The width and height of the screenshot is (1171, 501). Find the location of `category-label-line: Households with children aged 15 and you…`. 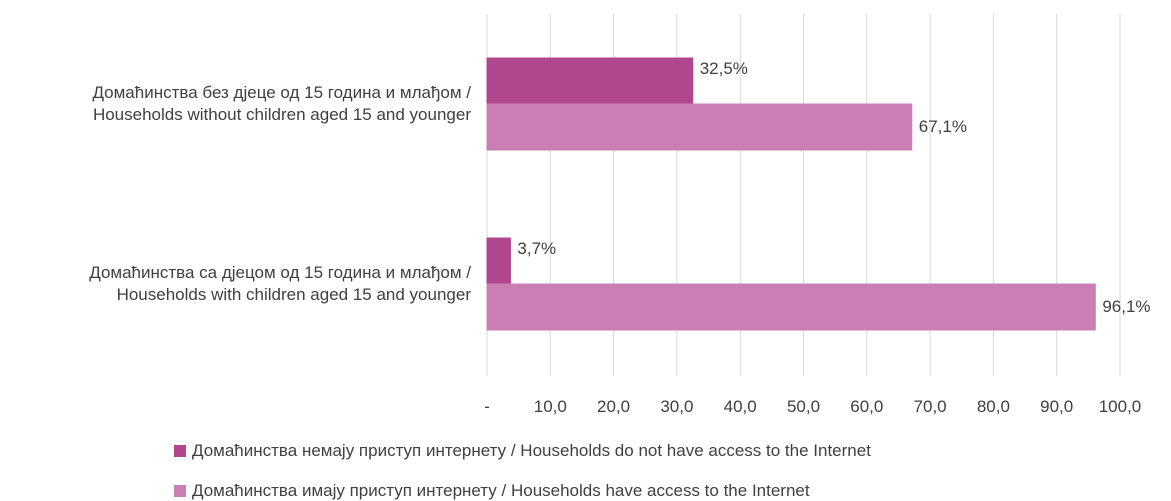

category-label-line: Households with children aged 15 and you… is located at coordinates (293, 294).